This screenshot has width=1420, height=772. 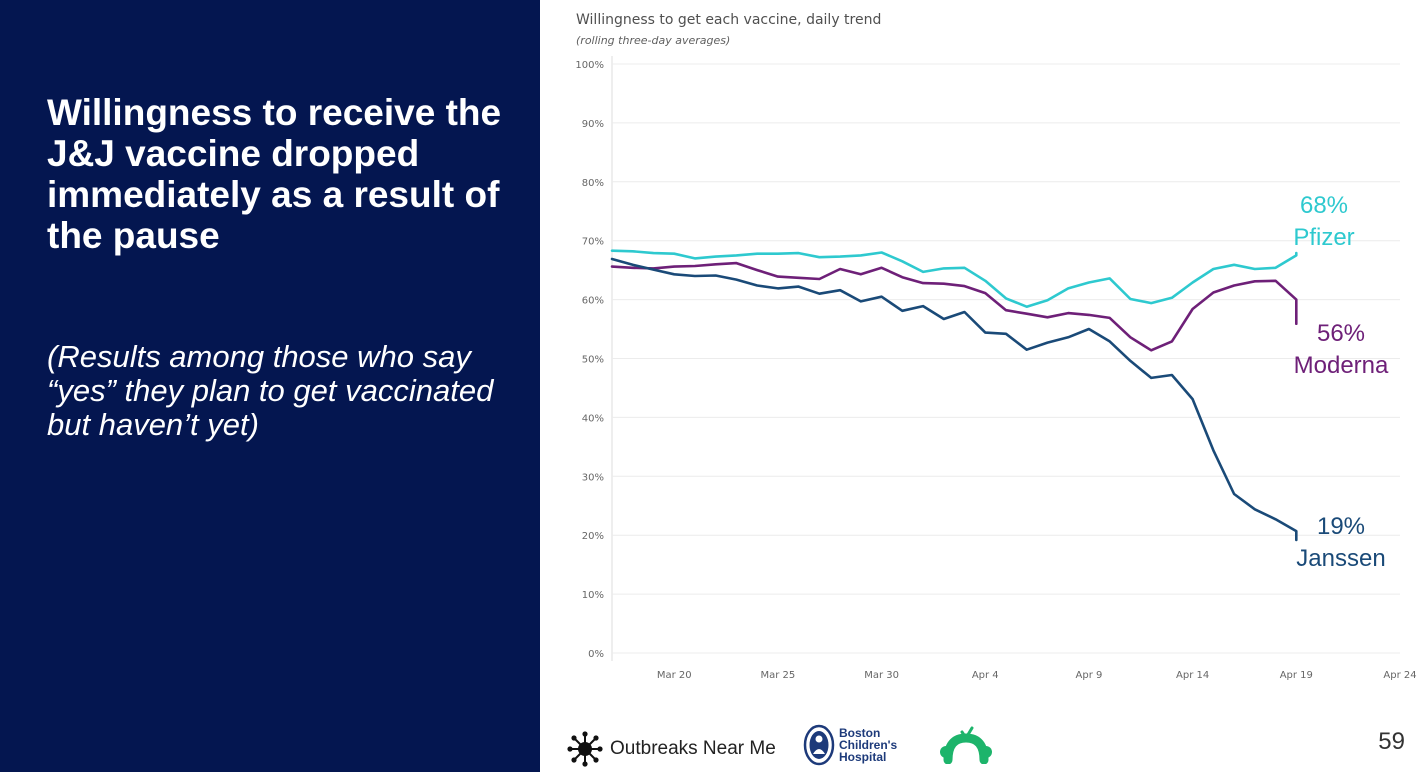 What do you see at coordinates (1341, 350) in the screenshot?
I see `moderna-end-label: 56% Moderna` at bounding box center [1341, 350].